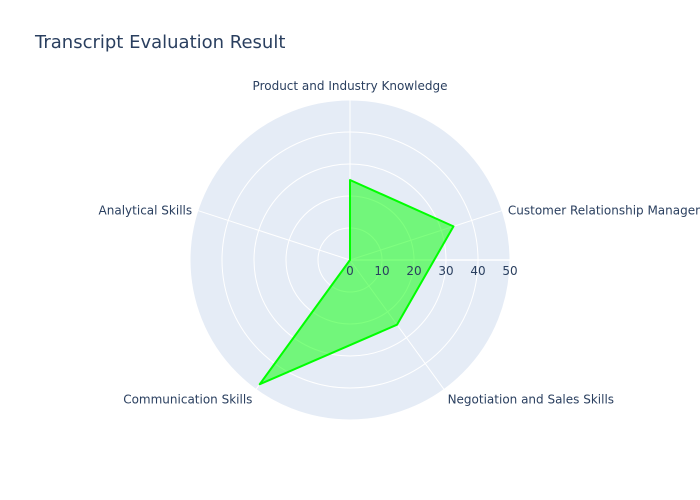 The height and width of the screenshot is (500, 700). What do you see at coordinates (274, 235) in the screenshot?
I see `angular-gridline` at bounding box center [274, 235].